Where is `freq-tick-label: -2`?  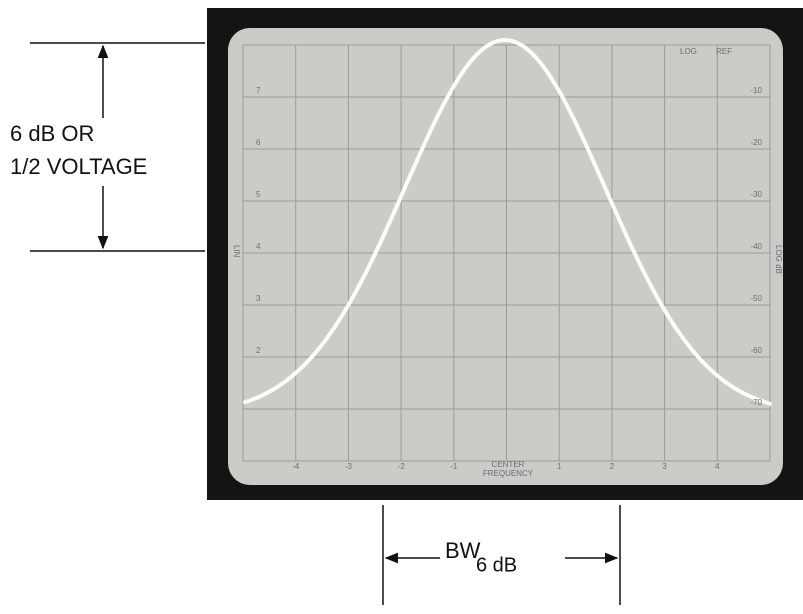
freq-tick-label: -2 is located at coordinates (402, 466).